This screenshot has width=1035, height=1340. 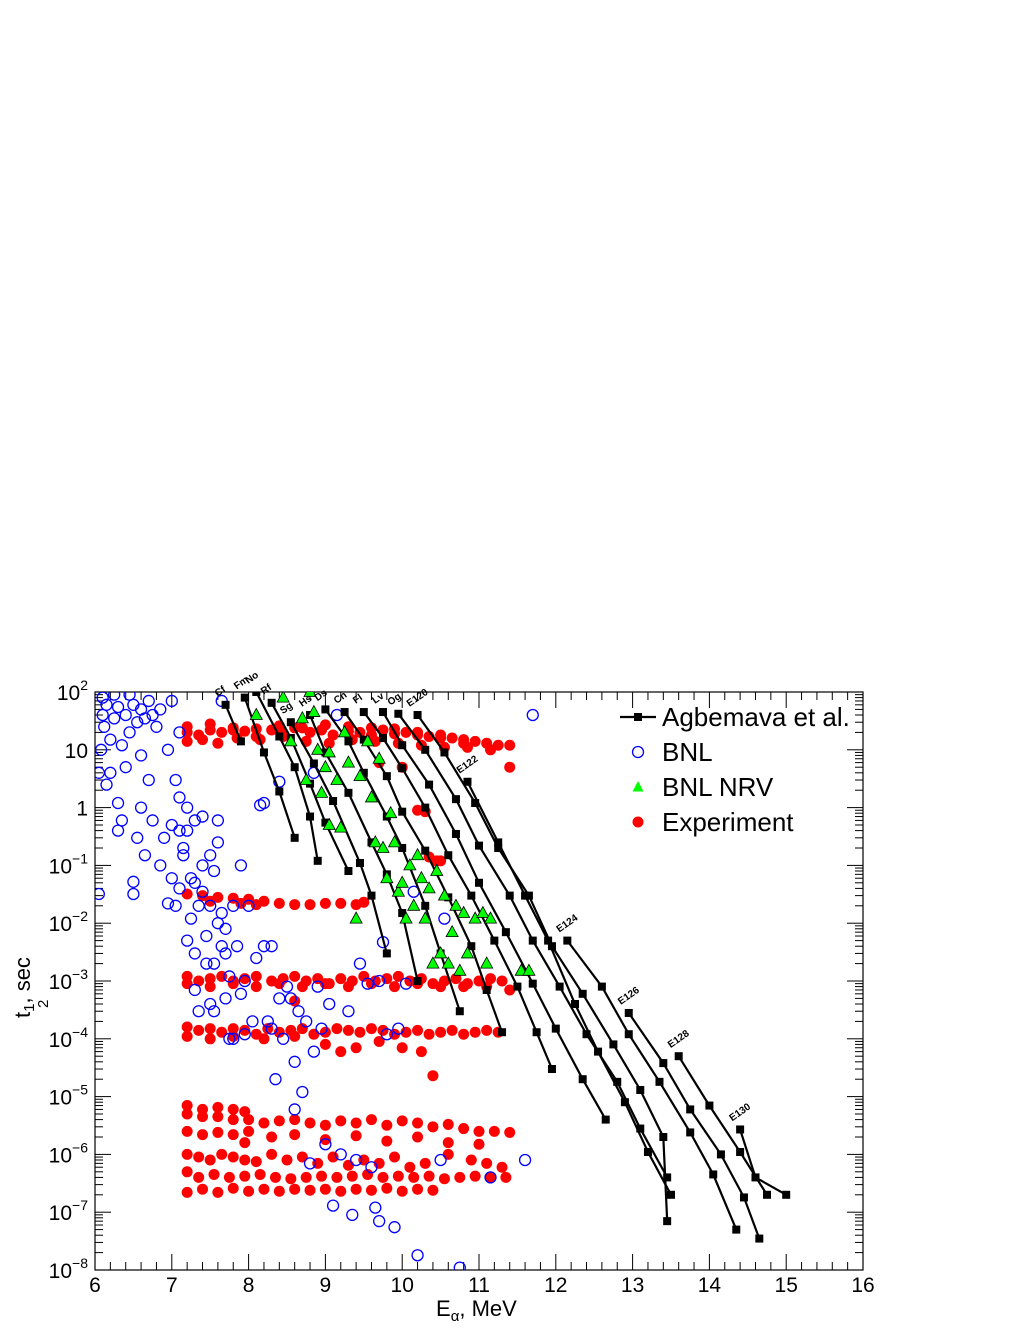 What do you see at coordinates (455, 1316) in the screenshot?
I see `x-axis-title-sub: α` at bounding box center [455, 1316].